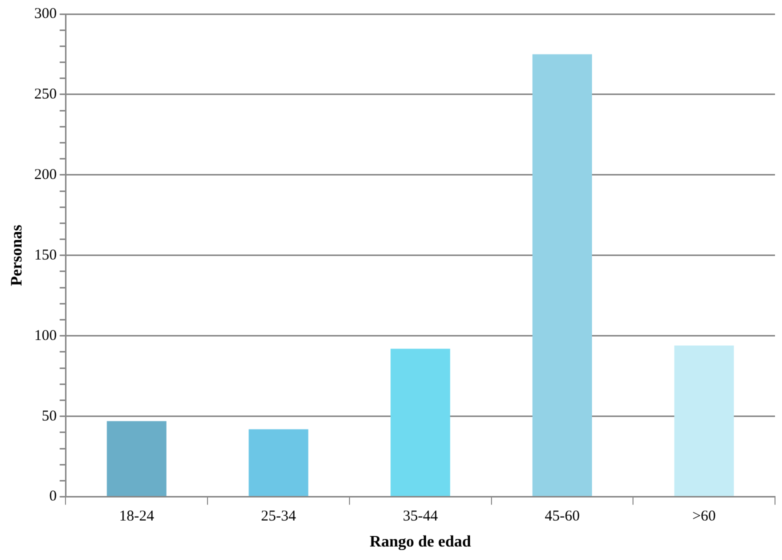  I want to click on x-tick-label: 45-60, so click(562, 516).